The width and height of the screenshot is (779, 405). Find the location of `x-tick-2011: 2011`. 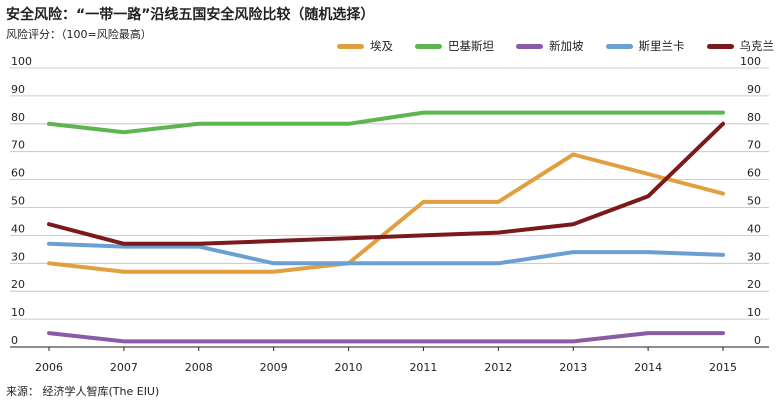

x-tick-2011: 2011 is located at coordinates (423, 367).